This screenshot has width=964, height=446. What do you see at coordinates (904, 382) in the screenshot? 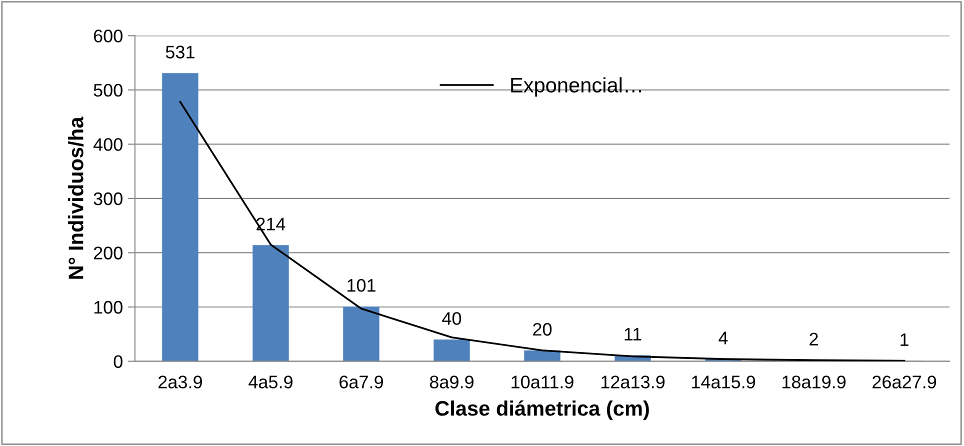
I see `x-tick-label: 26a27.9` at bounding box center [904, 382].